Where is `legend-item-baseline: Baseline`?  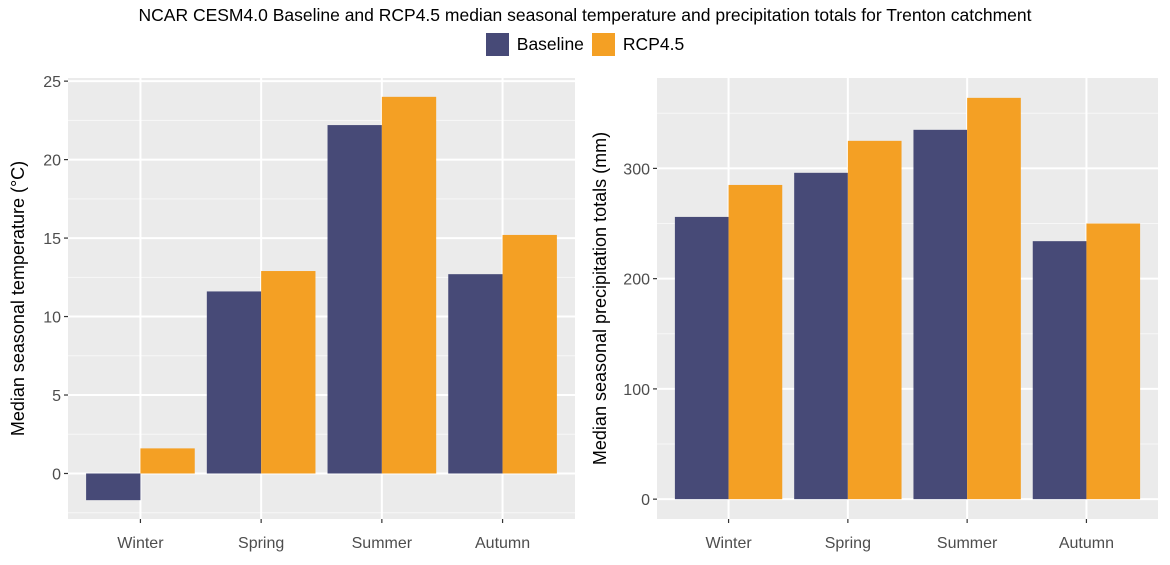
legend-item-baseline: Baseline is located at coordinates (534, 44).